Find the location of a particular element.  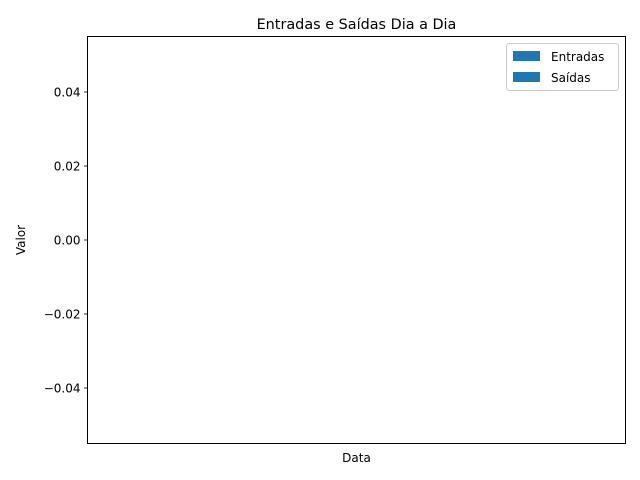

y-tick-label: 0.02 is located at coordinates (67, 167).